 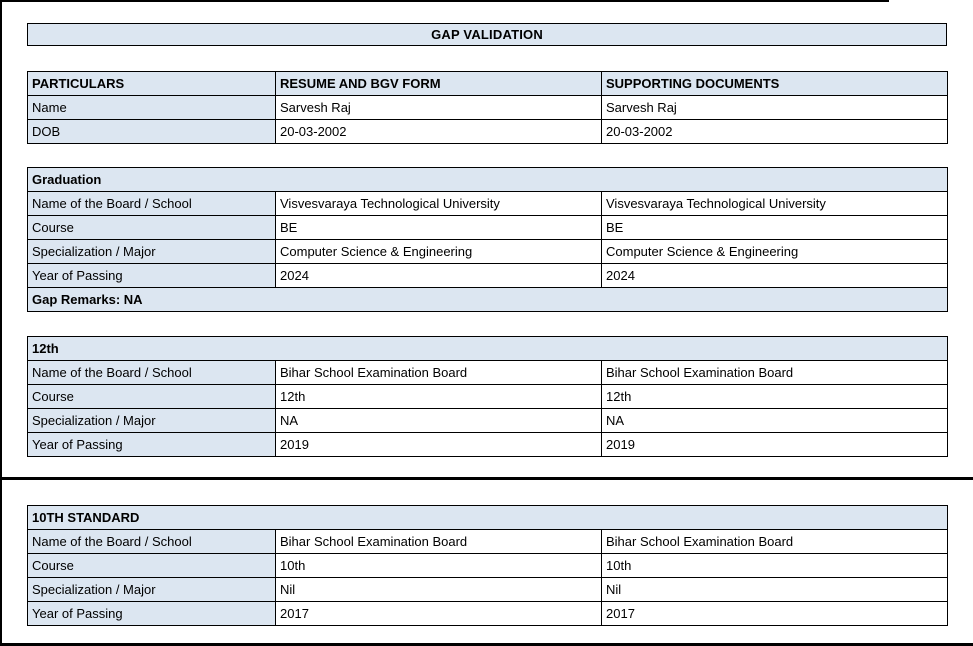 What do you see at coordinates (438, 227) in the screenshot?
I see `resume-value: BE` at bounding box center [438, 227].